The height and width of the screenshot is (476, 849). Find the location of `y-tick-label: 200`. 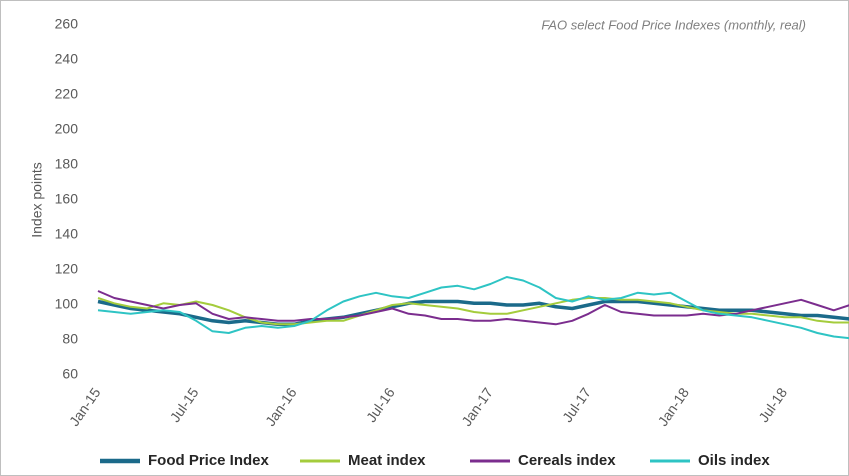

y-tick-label: 200 is located at coordinates (67, 129).